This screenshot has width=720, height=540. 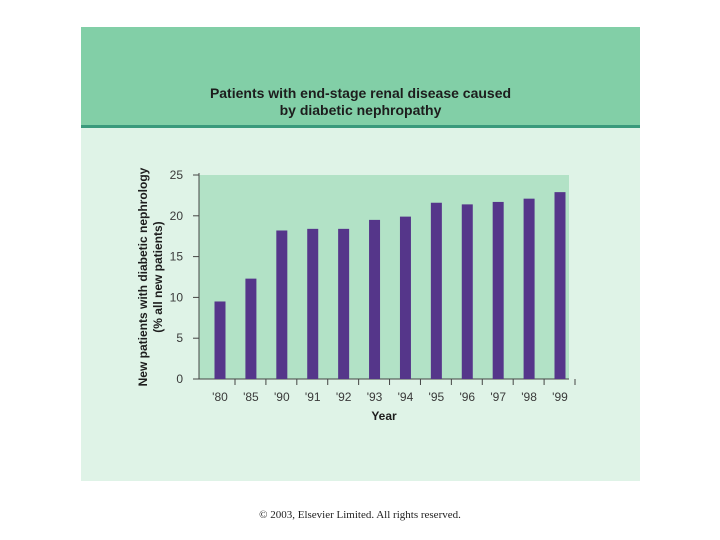 What do you see at coordinates (158, 276) in the screenshot?
I see `y-axis-label-line-2: (% all new patients)` at bounding box center [158, 276].